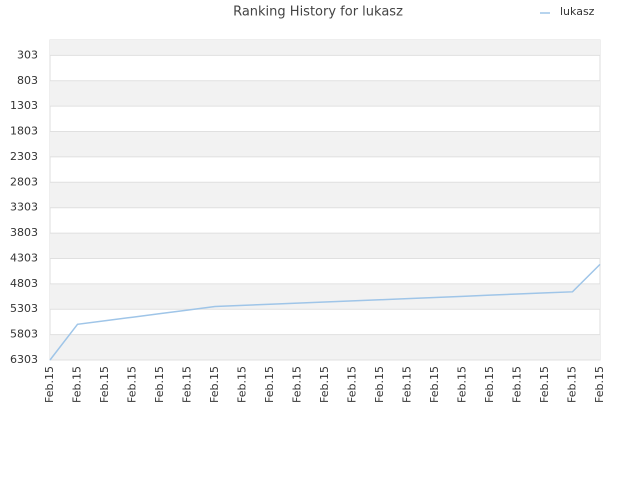 This screenshot has width=640, height=484. I want to click on y-tick-label: 2803, so click(24, 181).